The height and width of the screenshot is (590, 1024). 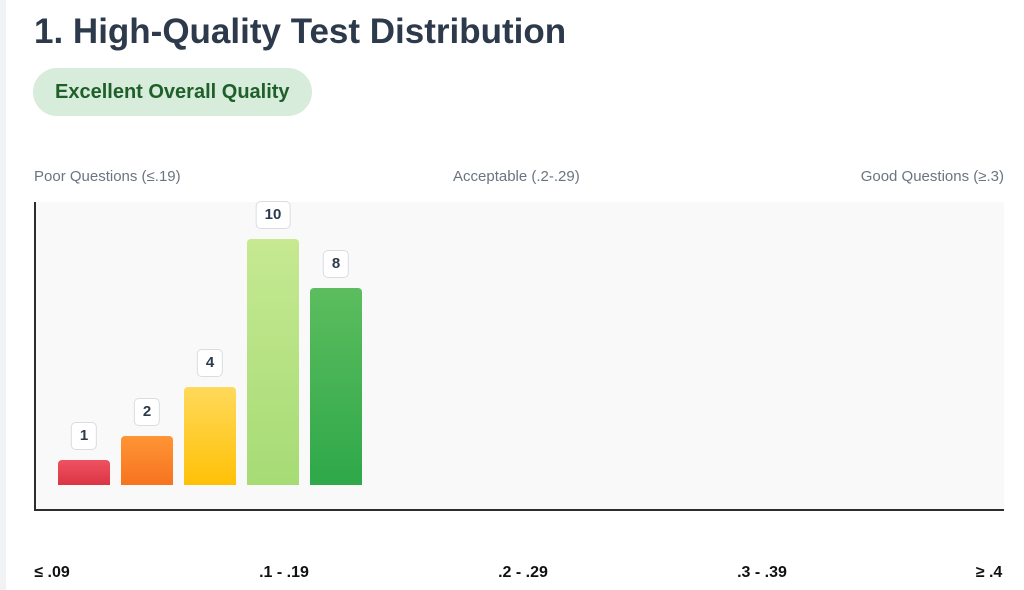 I want to click on x-tick-label-4: .3 - .39, so click(x=762, y=572).